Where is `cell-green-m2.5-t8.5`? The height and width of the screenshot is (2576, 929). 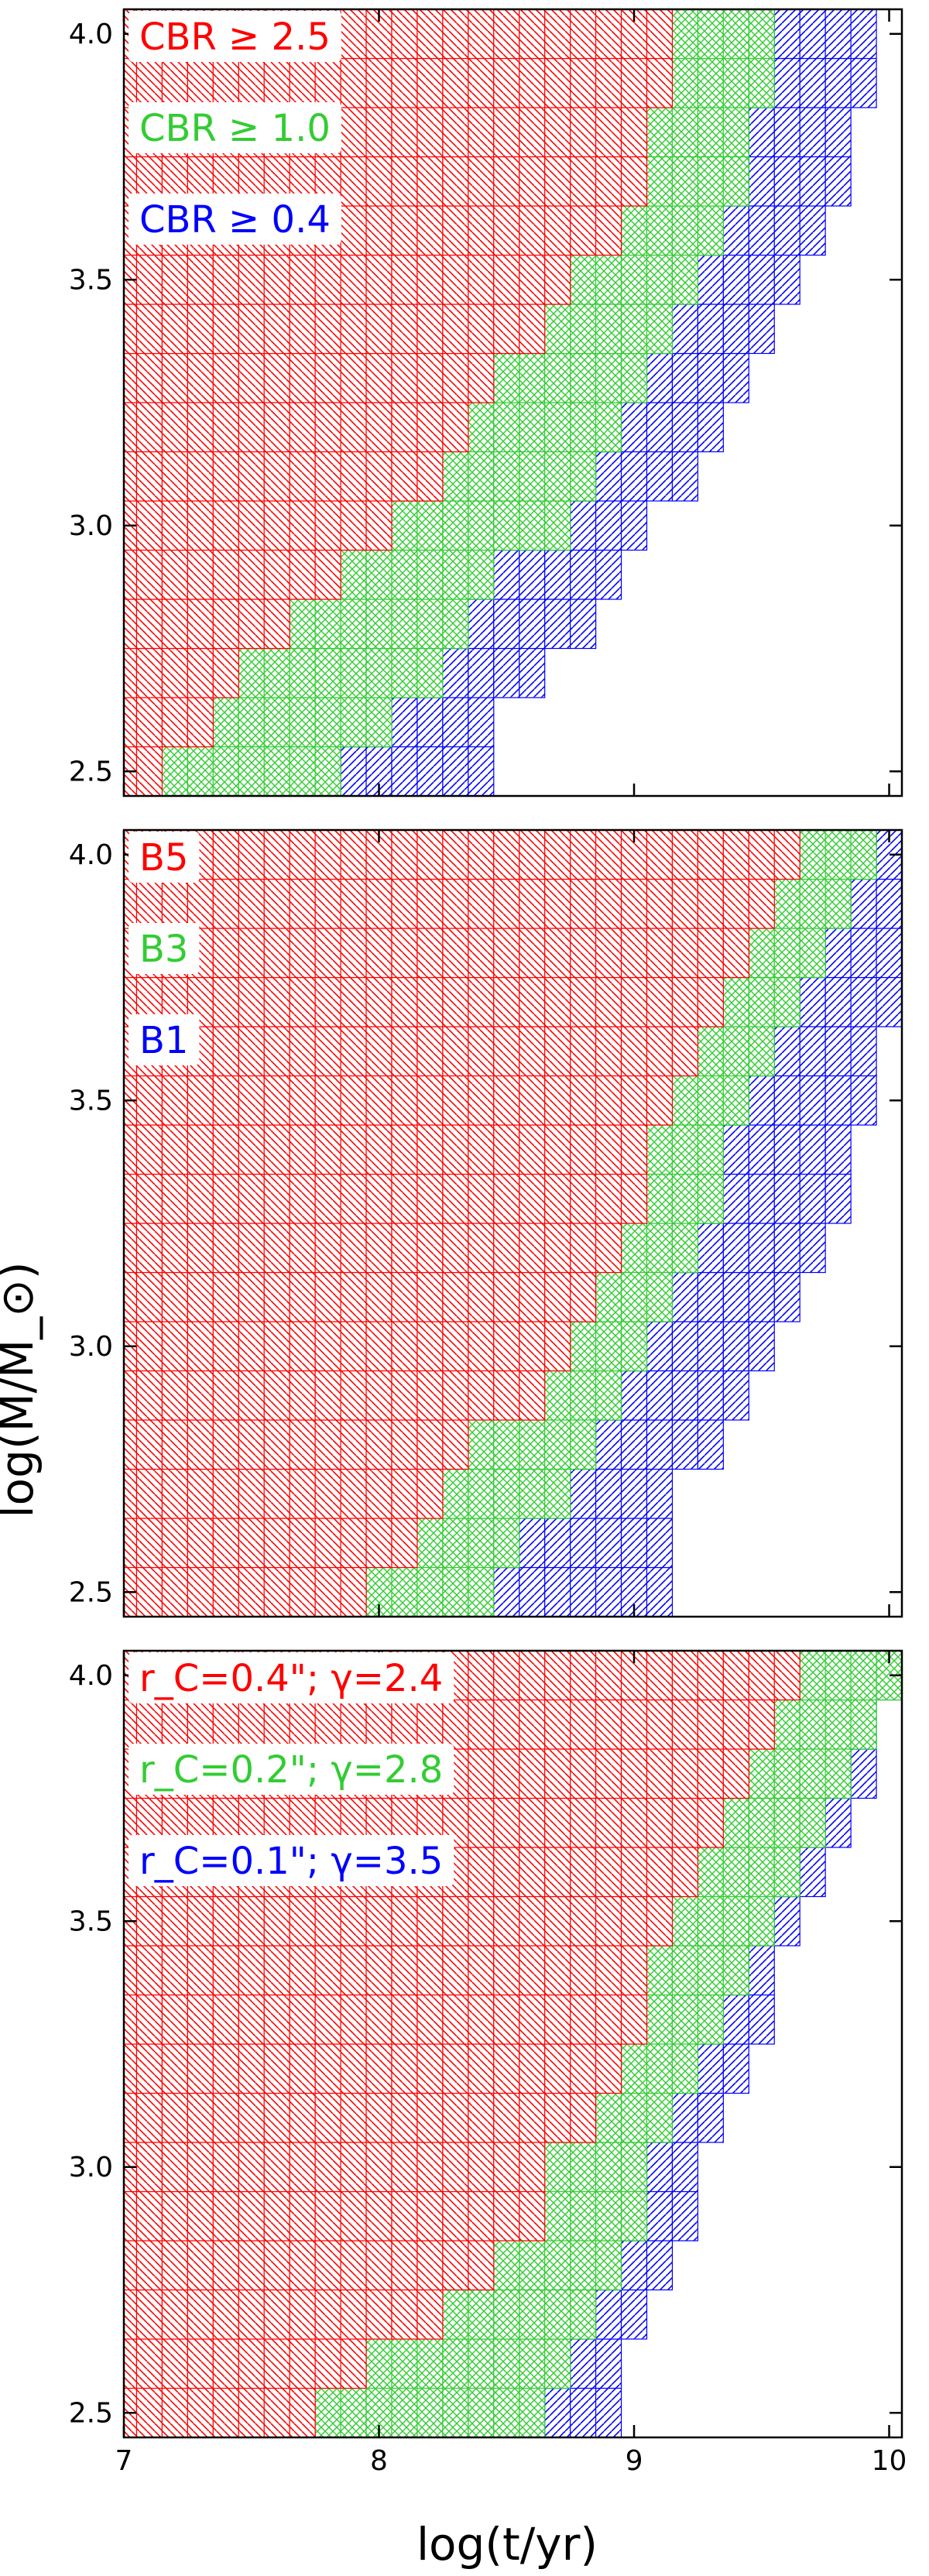
cell-green-m2.5-t8.5 is located at coordinates (507, 2412).